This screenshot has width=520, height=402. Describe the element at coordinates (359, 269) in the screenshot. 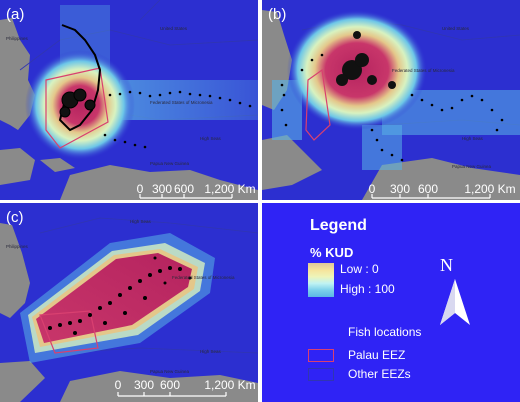

I see `legend-low-label: Low : 0` at that location.